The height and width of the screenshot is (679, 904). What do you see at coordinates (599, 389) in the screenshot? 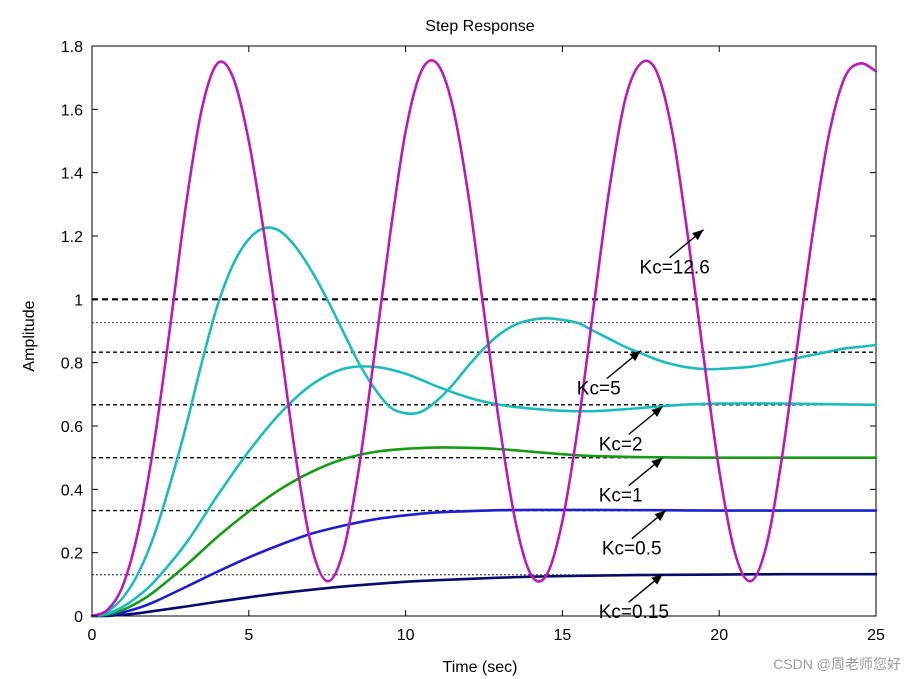
I see `annotation-label-1: Kc=5` at bounding box center [599, 389].